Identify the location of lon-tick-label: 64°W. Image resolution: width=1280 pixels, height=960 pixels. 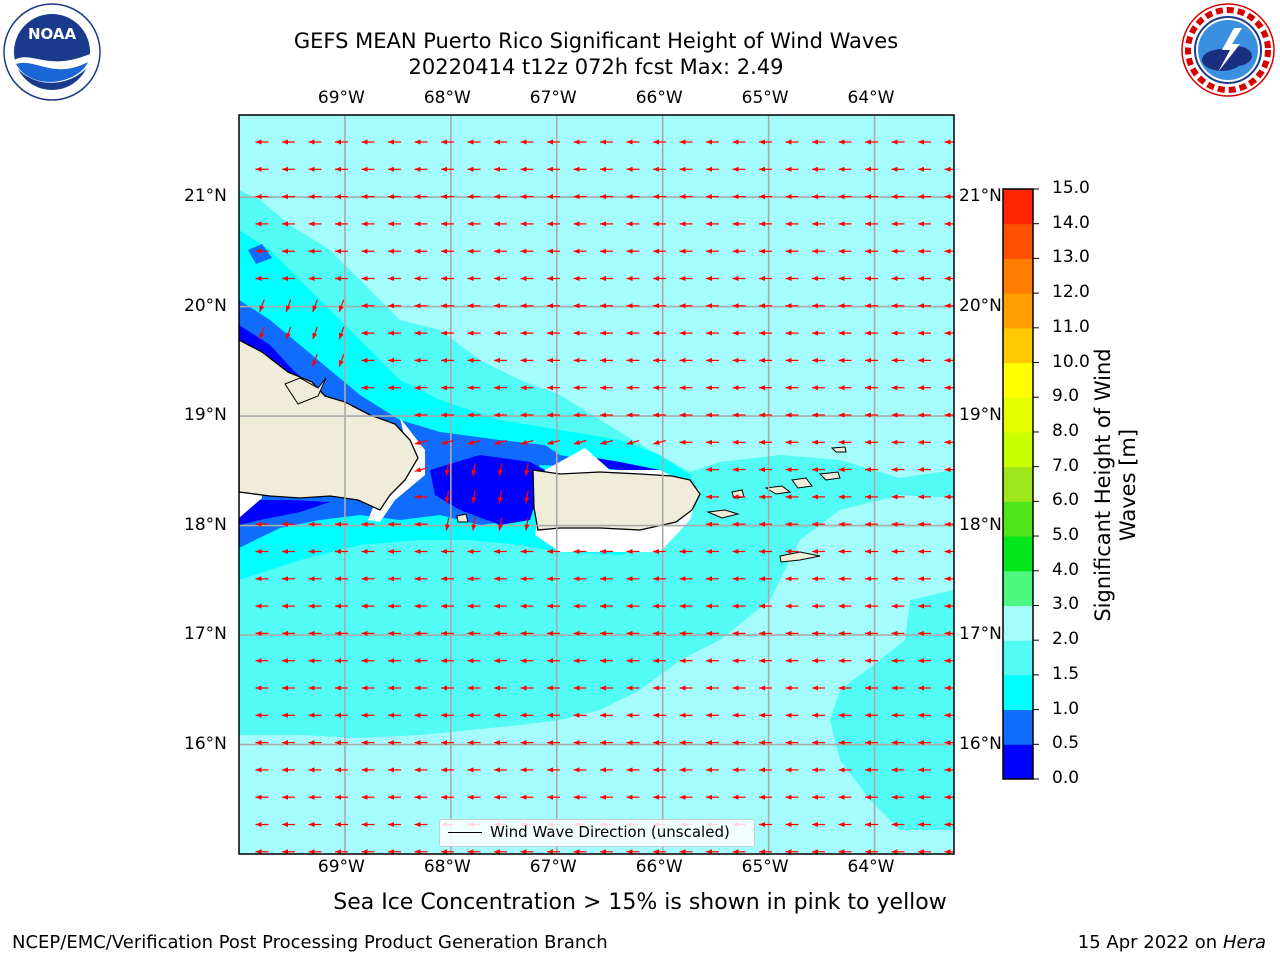
(871, 98).